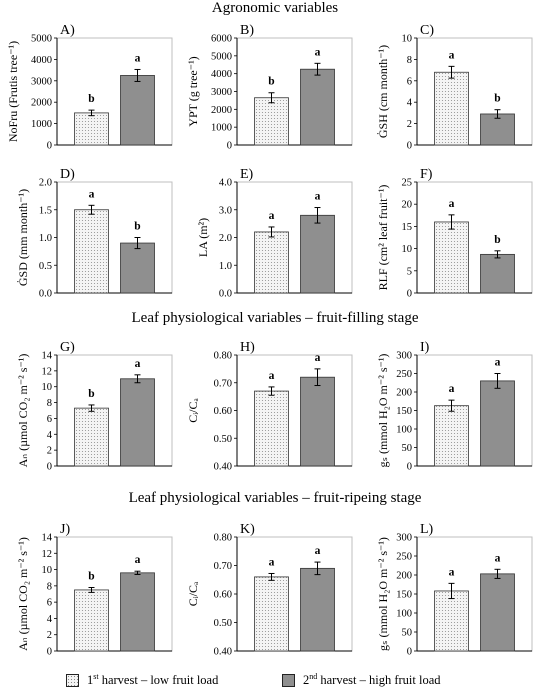 This screenshot has width=550, height=693. Describe the element at coordinates (407, 227) in the screenshot. I see `y-tick-label: 15` at that location.